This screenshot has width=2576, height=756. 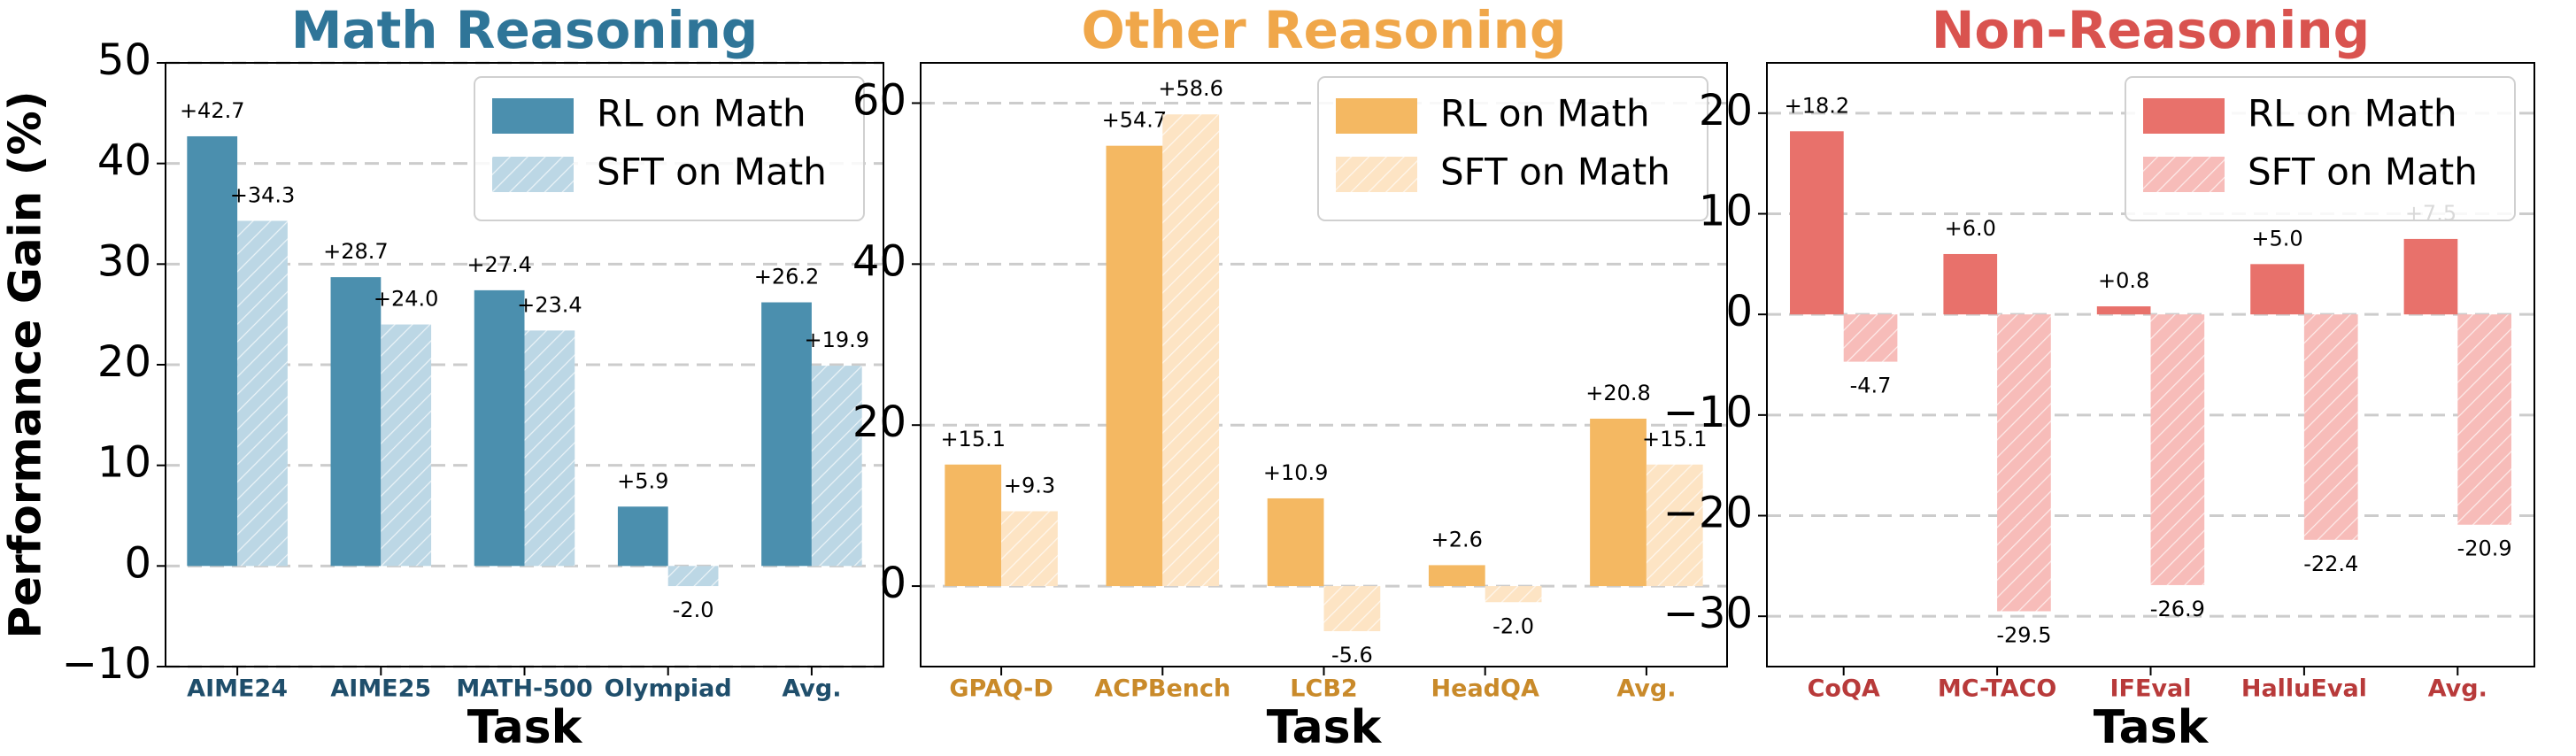 What do you see at coordinates (787, 277) in the screenshot?
I see `value-label: +26.2` at bounding box center [787, 277].